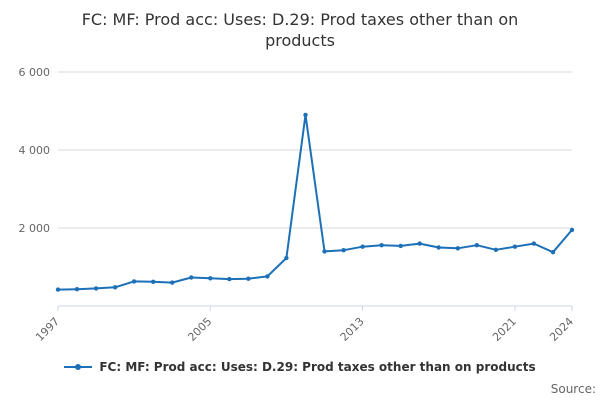  Describe the element at coordinates (504, 329) in the screenshot. I see `svg-text: 2021` at that location.